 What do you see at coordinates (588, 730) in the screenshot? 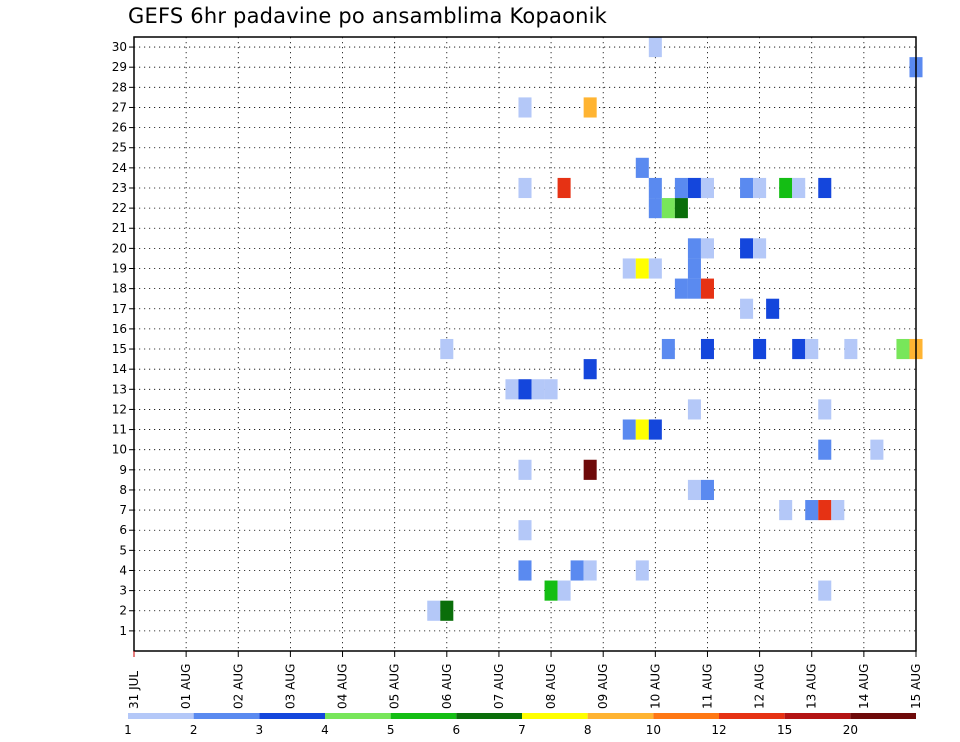
I see `legend-label: 8` at bounding box center [588, 730].